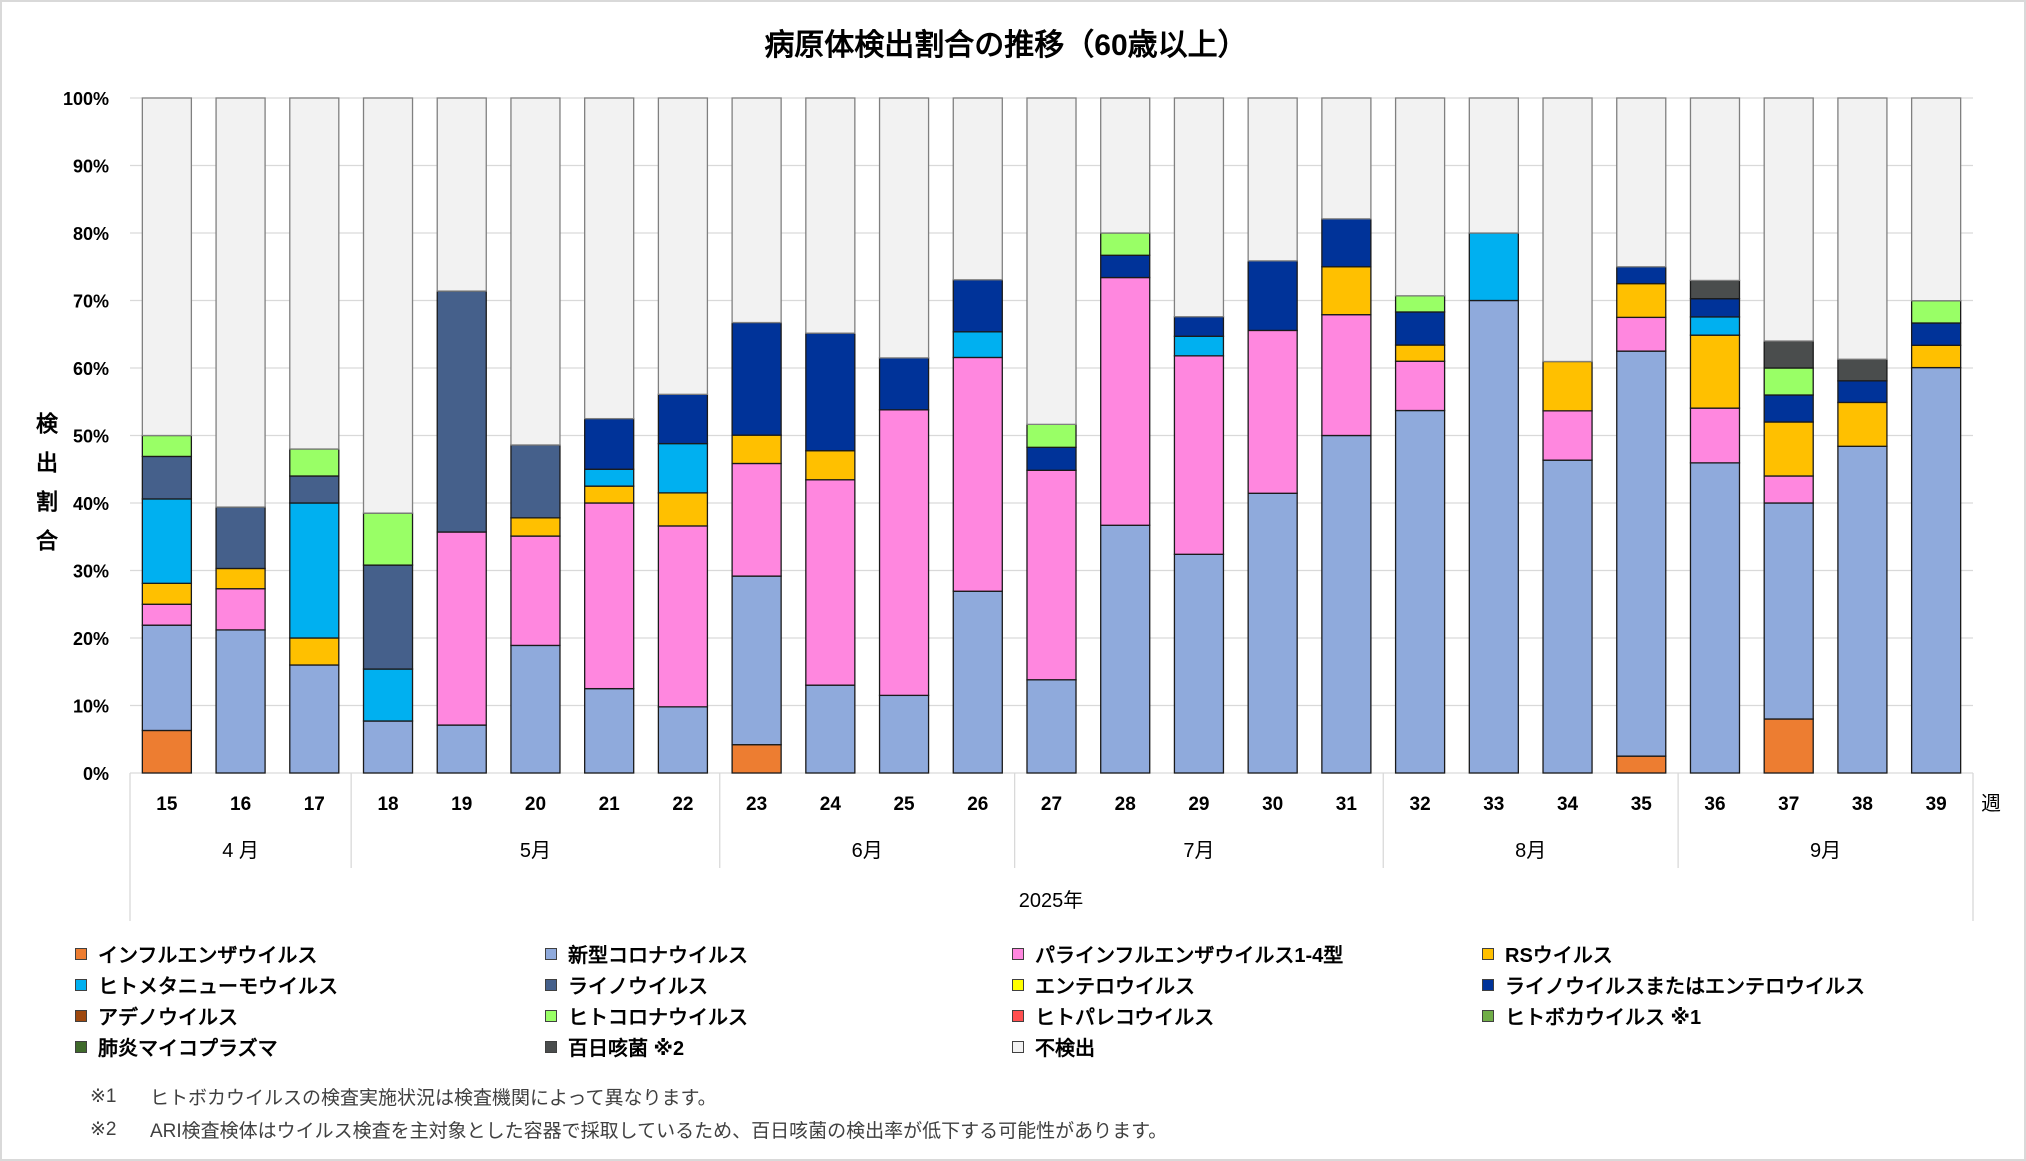 This screenshot has width=2026, height=1161. I want to click on y-axis-ticks: 0% 10% 20% 30% 40% 50% 60% 70% 80% 90% 100%, so click(86, 436).